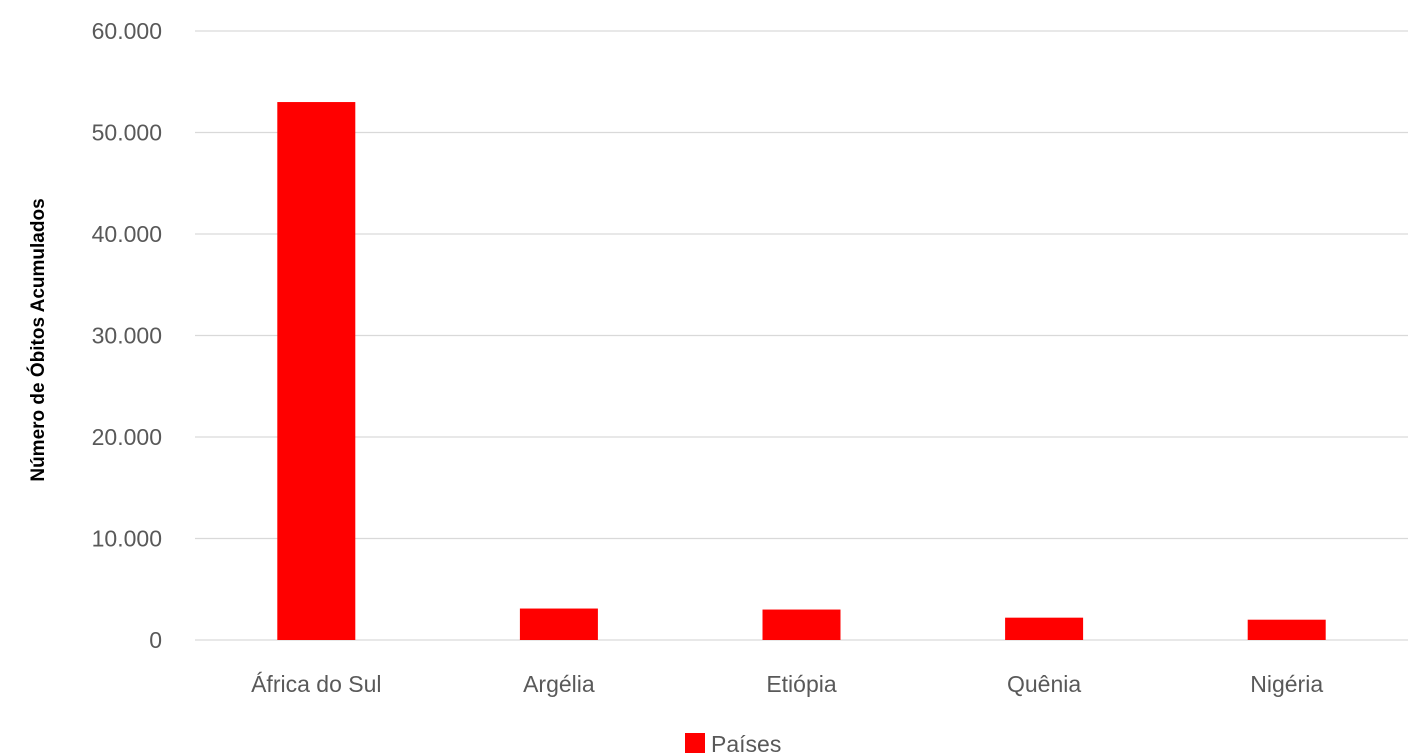 Image resolution: width=1422 pixels, height=755 pixels. What do you see at coordinates (127, 133) in the screenshot?
I see `y-tick-label: 50.000` at bounding box center [127, 133].